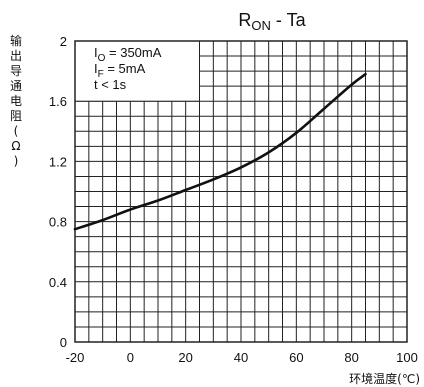  What do you see at coordinates (110, 84) in the screenshot?
I see `condition-line: t < 1s` at bounding box center [110, 84].